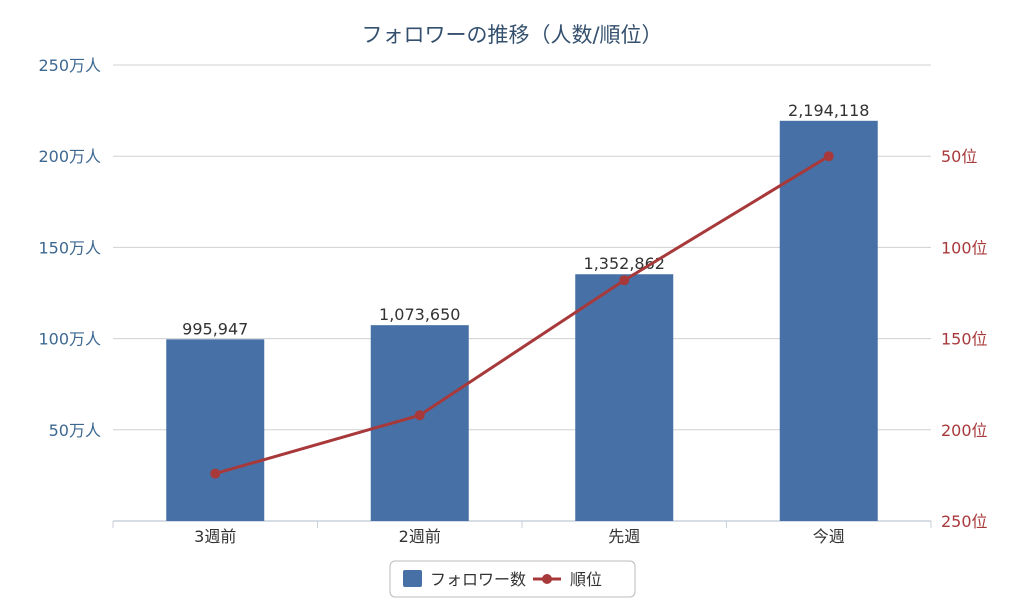 This screenshot has height=610, width=1024. Describe the element at coordinates (511, 35) in the screenshot. I see `chart-title: フォロワーの推移（人数/順位）` at that location.